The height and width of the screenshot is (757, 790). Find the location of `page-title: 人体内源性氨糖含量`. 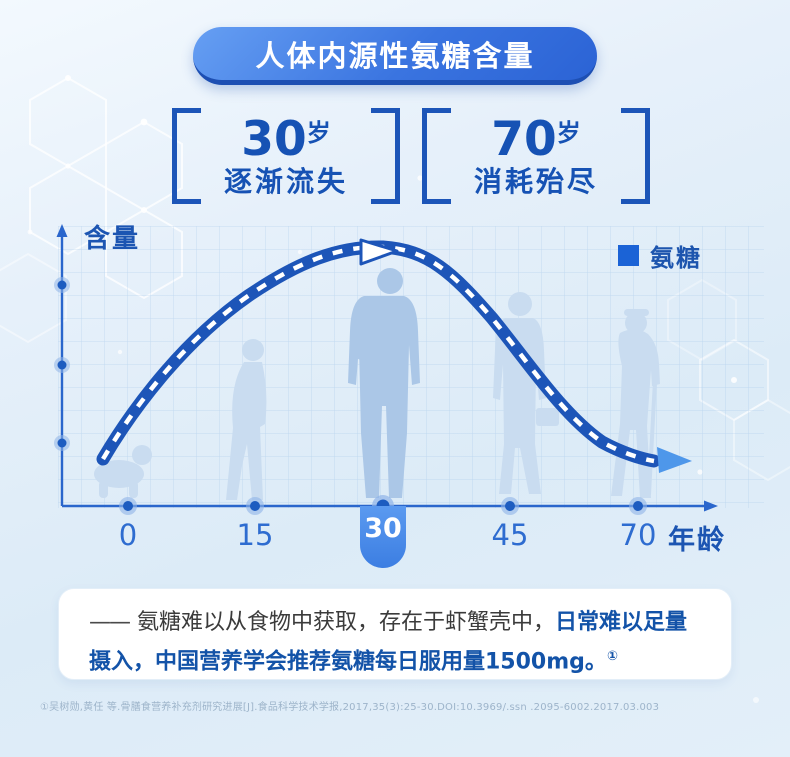

page-title: 人体内源性氨糖含量 is located at coordinates (395, 55).